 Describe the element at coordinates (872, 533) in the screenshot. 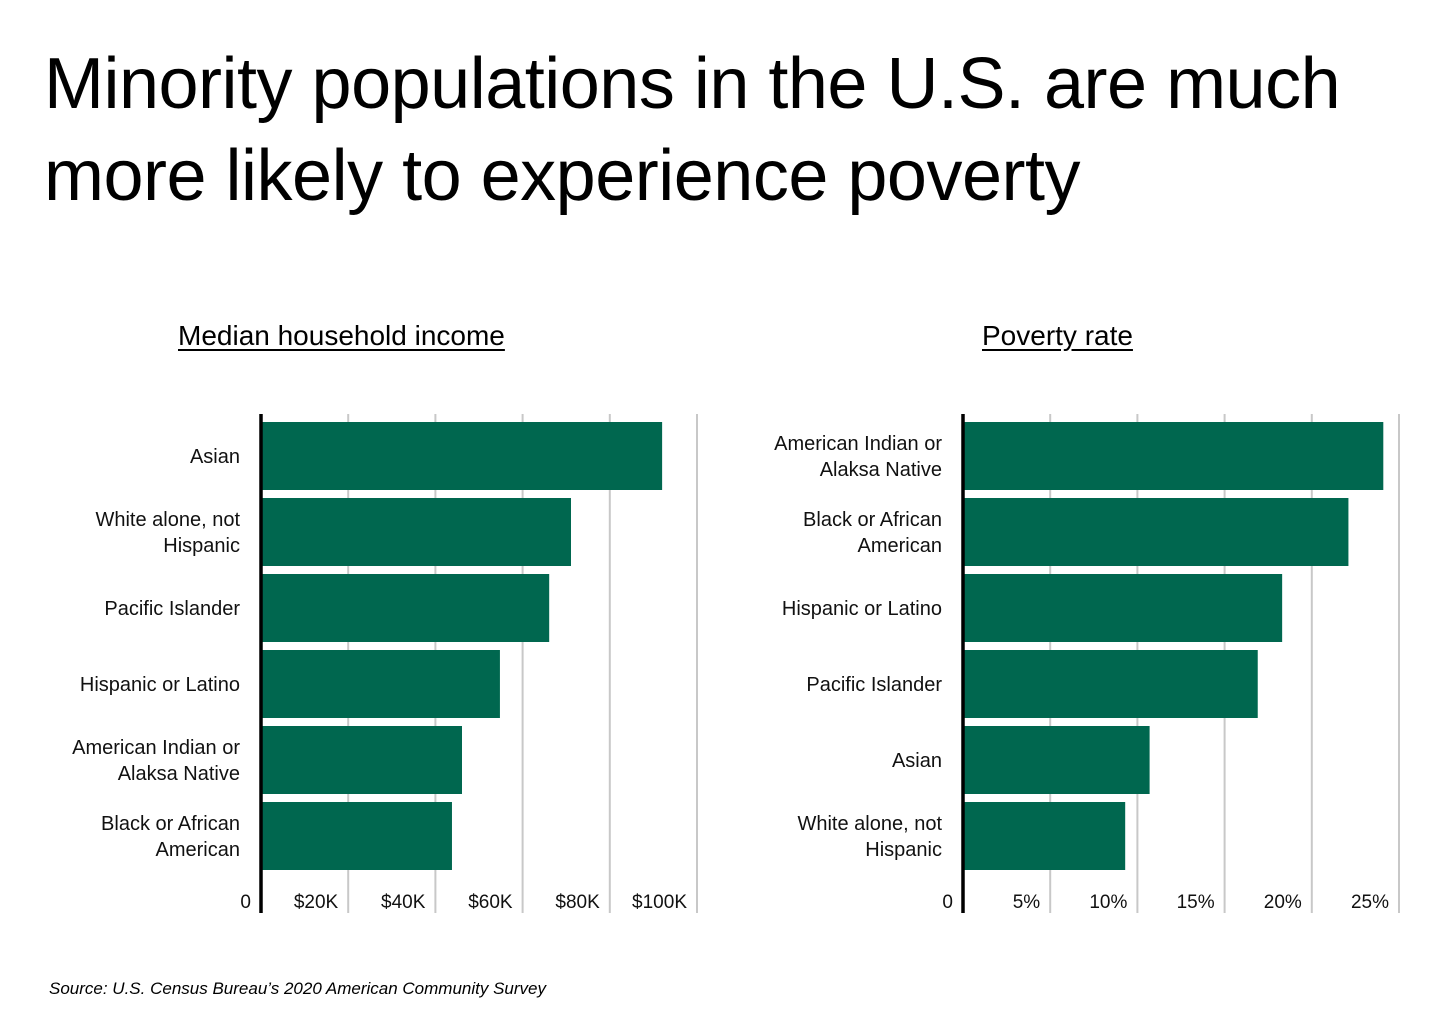

I see `poverty-category-label: Black or African American` at that location.